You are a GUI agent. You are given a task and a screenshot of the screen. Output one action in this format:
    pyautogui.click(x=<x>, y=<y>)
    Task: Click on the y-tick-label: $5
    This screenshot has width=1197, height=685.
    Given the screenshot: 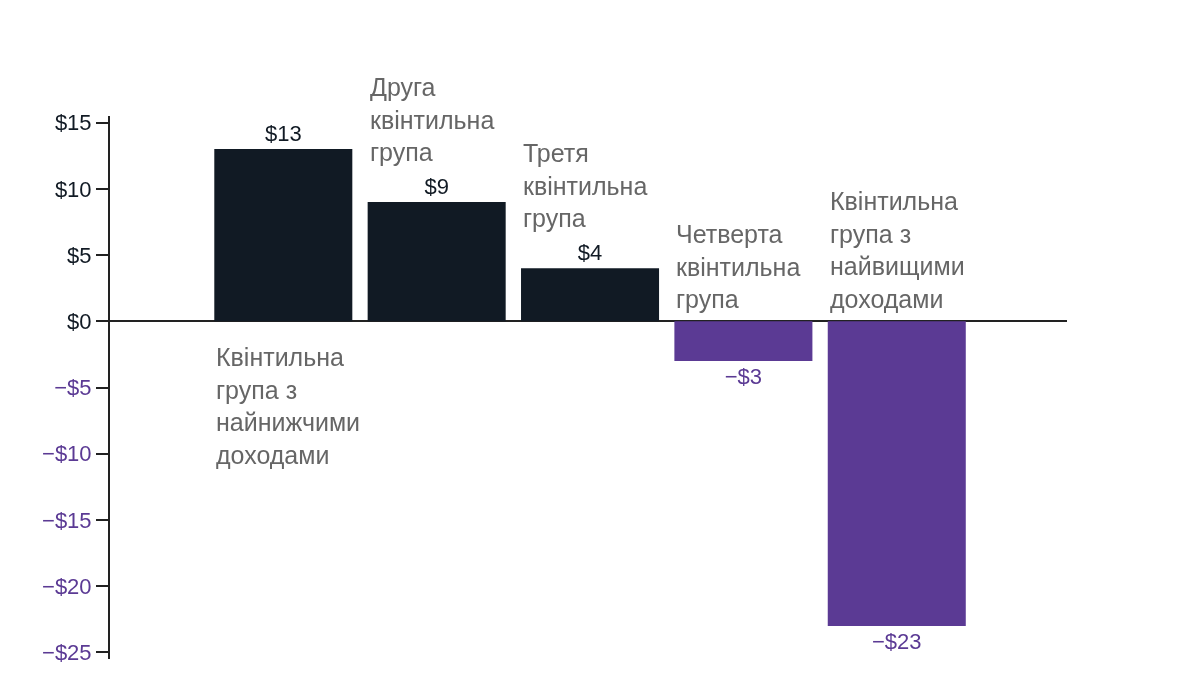 What is the action you would take?
    pyautogui.click(x=79, y=255)
    